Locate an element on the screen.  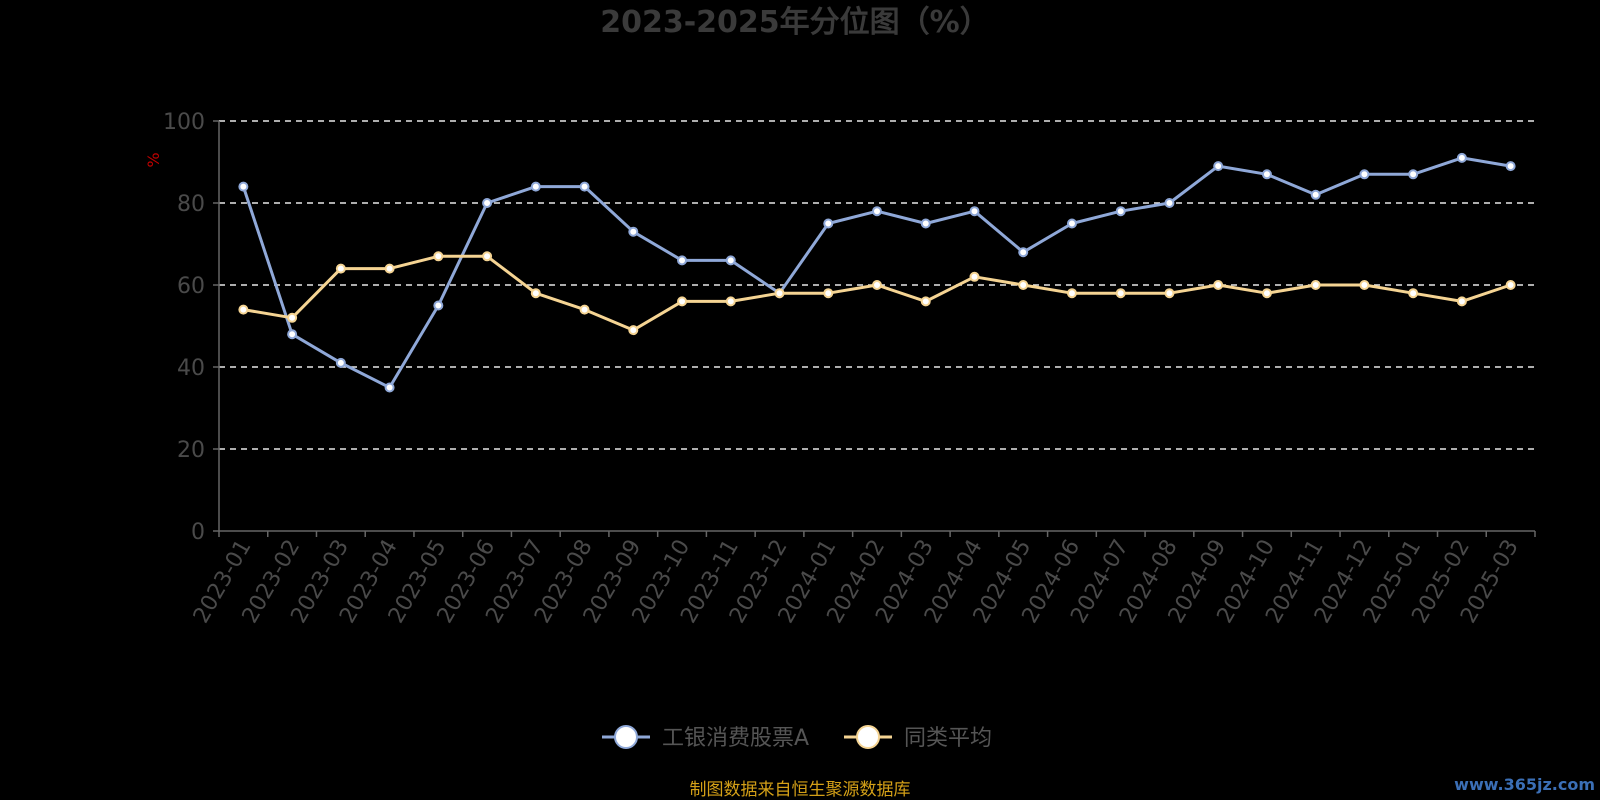
y-tick-label: 60 is located at coordinates (191, 286).